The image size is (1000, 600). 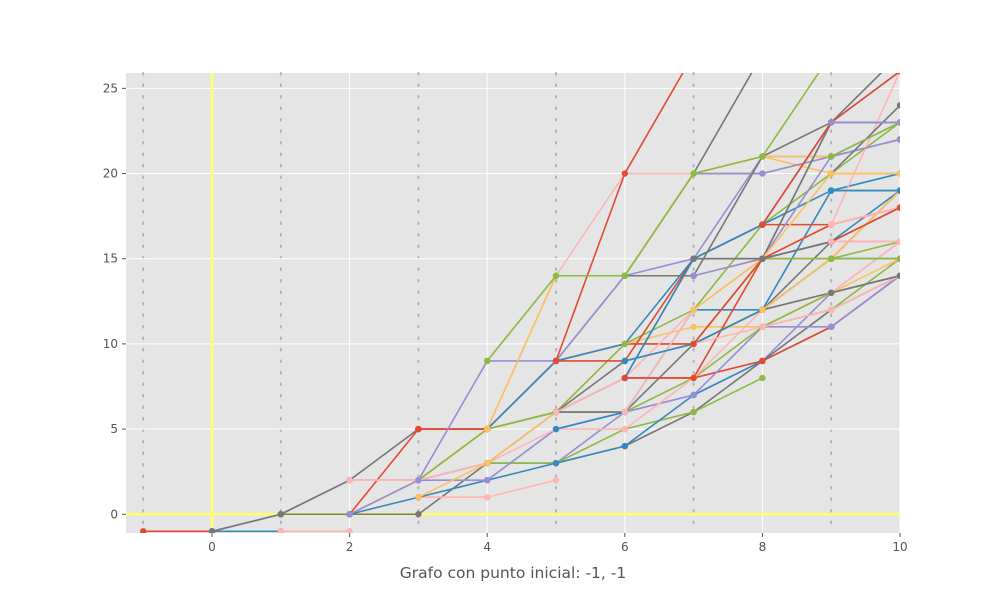 What do you see at coordinates (350, 547) in the screenshot?
I see `x-tick-label: 2` at bounding box center [350, 547].